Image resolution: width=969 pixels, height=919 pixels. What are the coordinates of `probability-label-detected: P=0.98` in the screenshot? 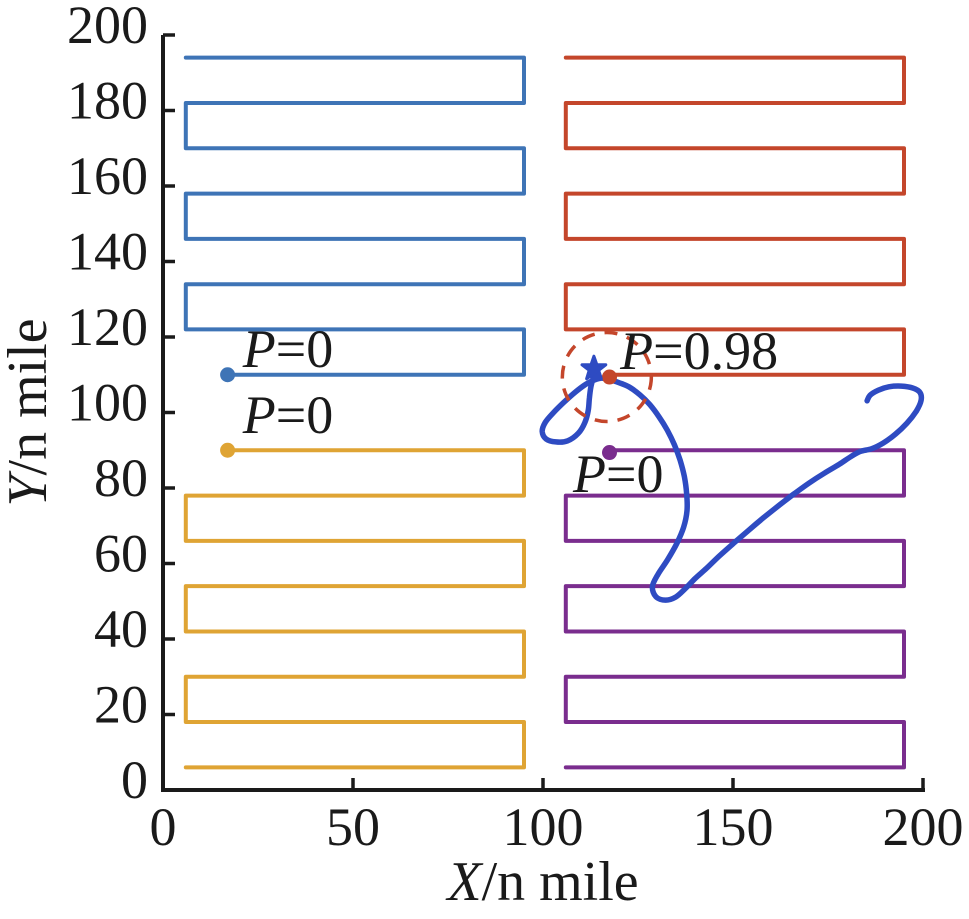 It's located at (698, 351).